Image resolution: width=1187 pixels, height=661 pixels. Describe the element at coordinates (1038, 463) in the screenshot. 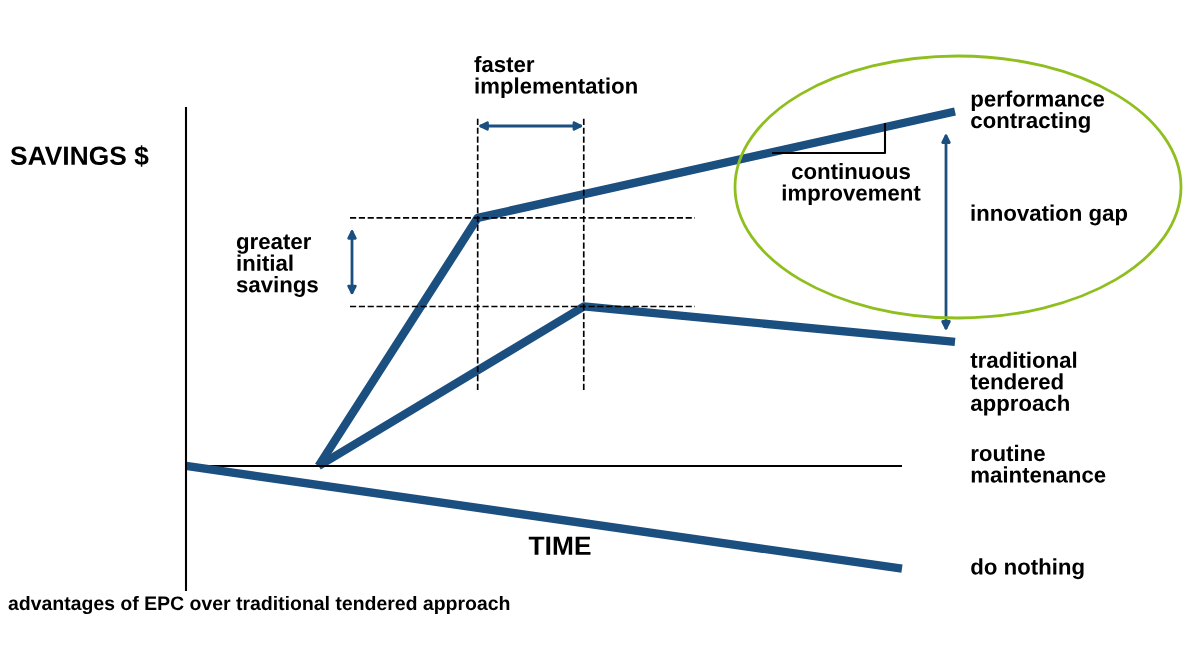

I see `text: routine maintenance` at that location.